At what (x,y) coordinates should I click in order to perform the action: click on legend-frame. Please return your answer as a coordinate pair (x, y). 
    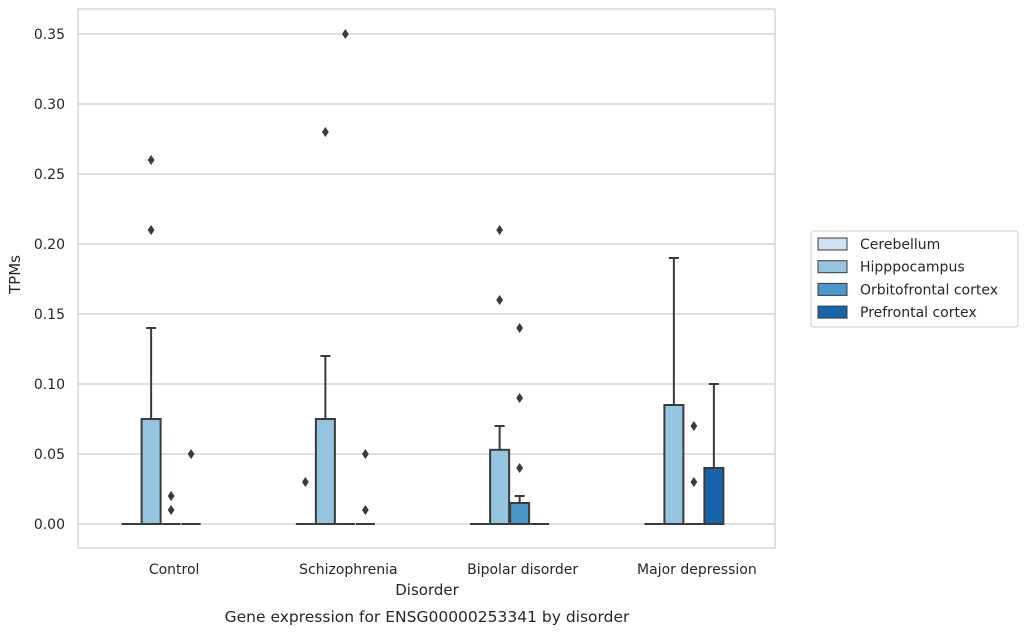
    Looking at the image, I should click on (914, 279).